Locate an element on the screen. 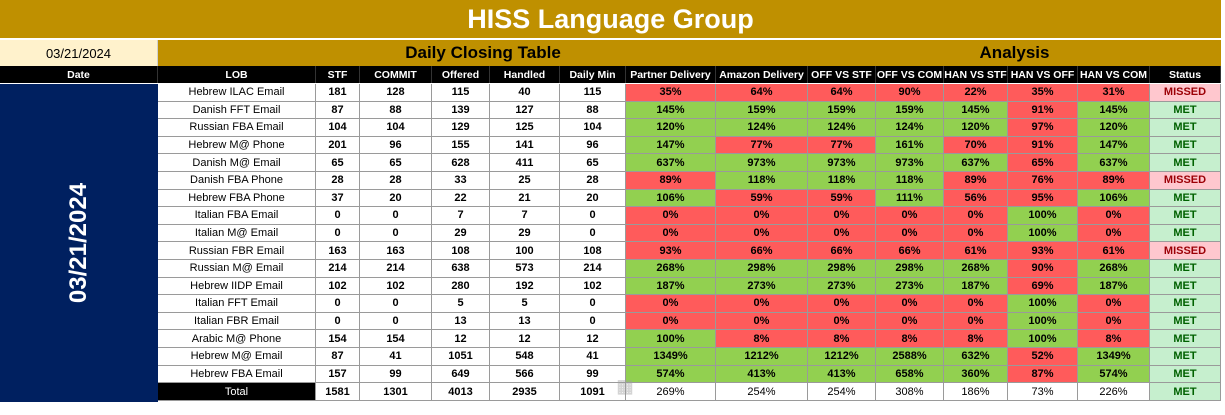 This screenshot has width=1225, height=415. cell-hvo: 93% is located at coordinates (1043, 251).